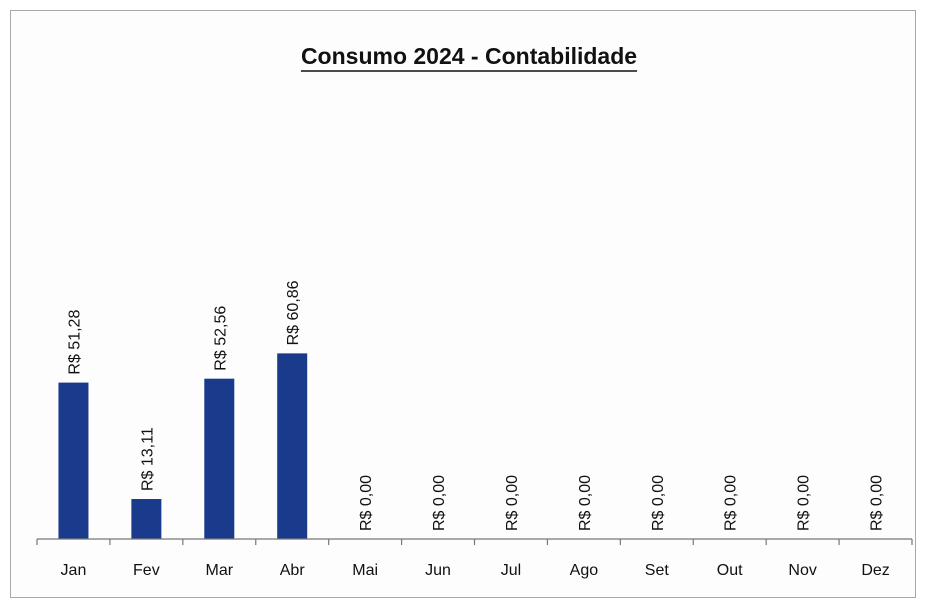 The height and width of the screenshot is (605, 928). Describe the element at coordinates (804, 503) in the screenshot. I see `data-label-nov: R$ 0,00` at that location.